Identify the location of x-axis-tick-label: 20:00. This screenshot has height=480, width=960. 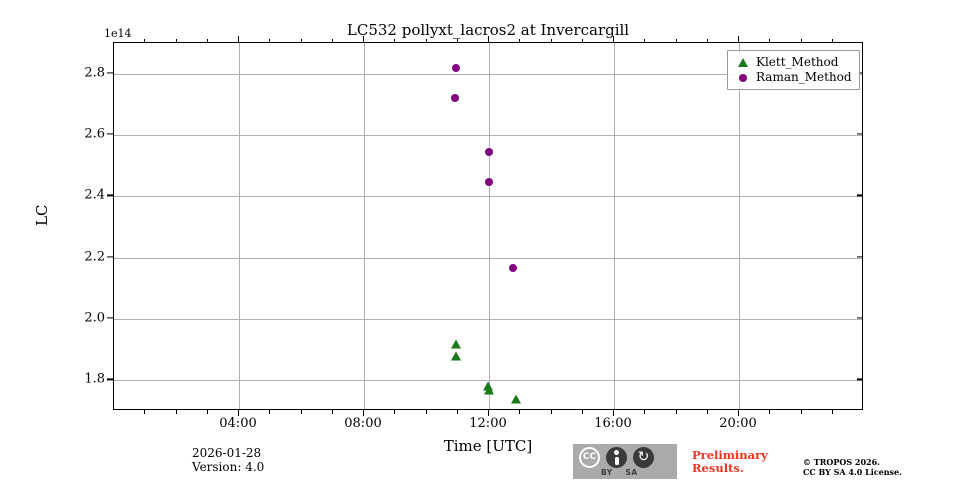
(738, 423).